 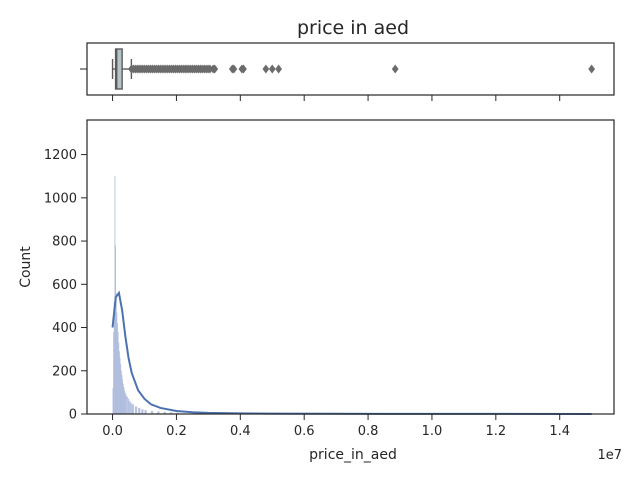 What do you see at coordinates (240, 431) in the screenshot?
I see `x-tick-label: 0.4` at bounding box center [240, 431].